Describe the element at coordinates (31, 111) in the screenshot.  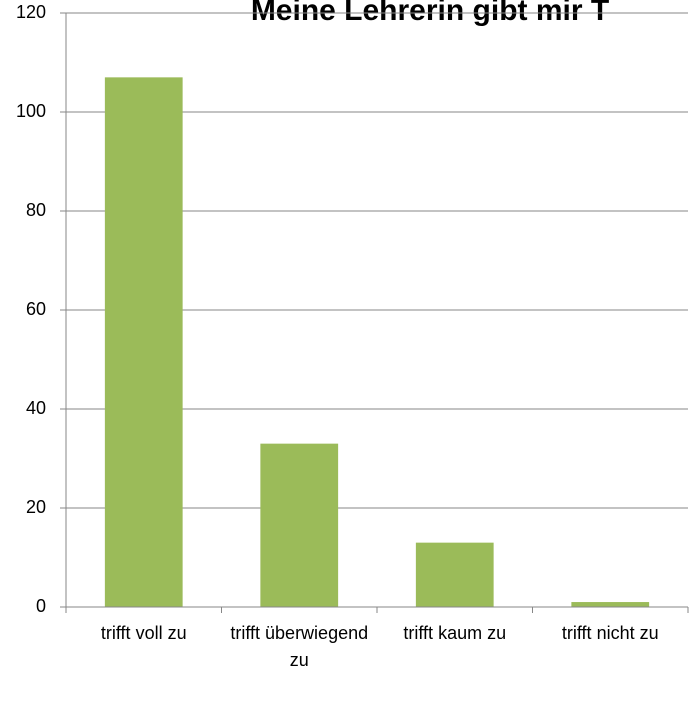
I see `y-tick-label: 100` at that location.